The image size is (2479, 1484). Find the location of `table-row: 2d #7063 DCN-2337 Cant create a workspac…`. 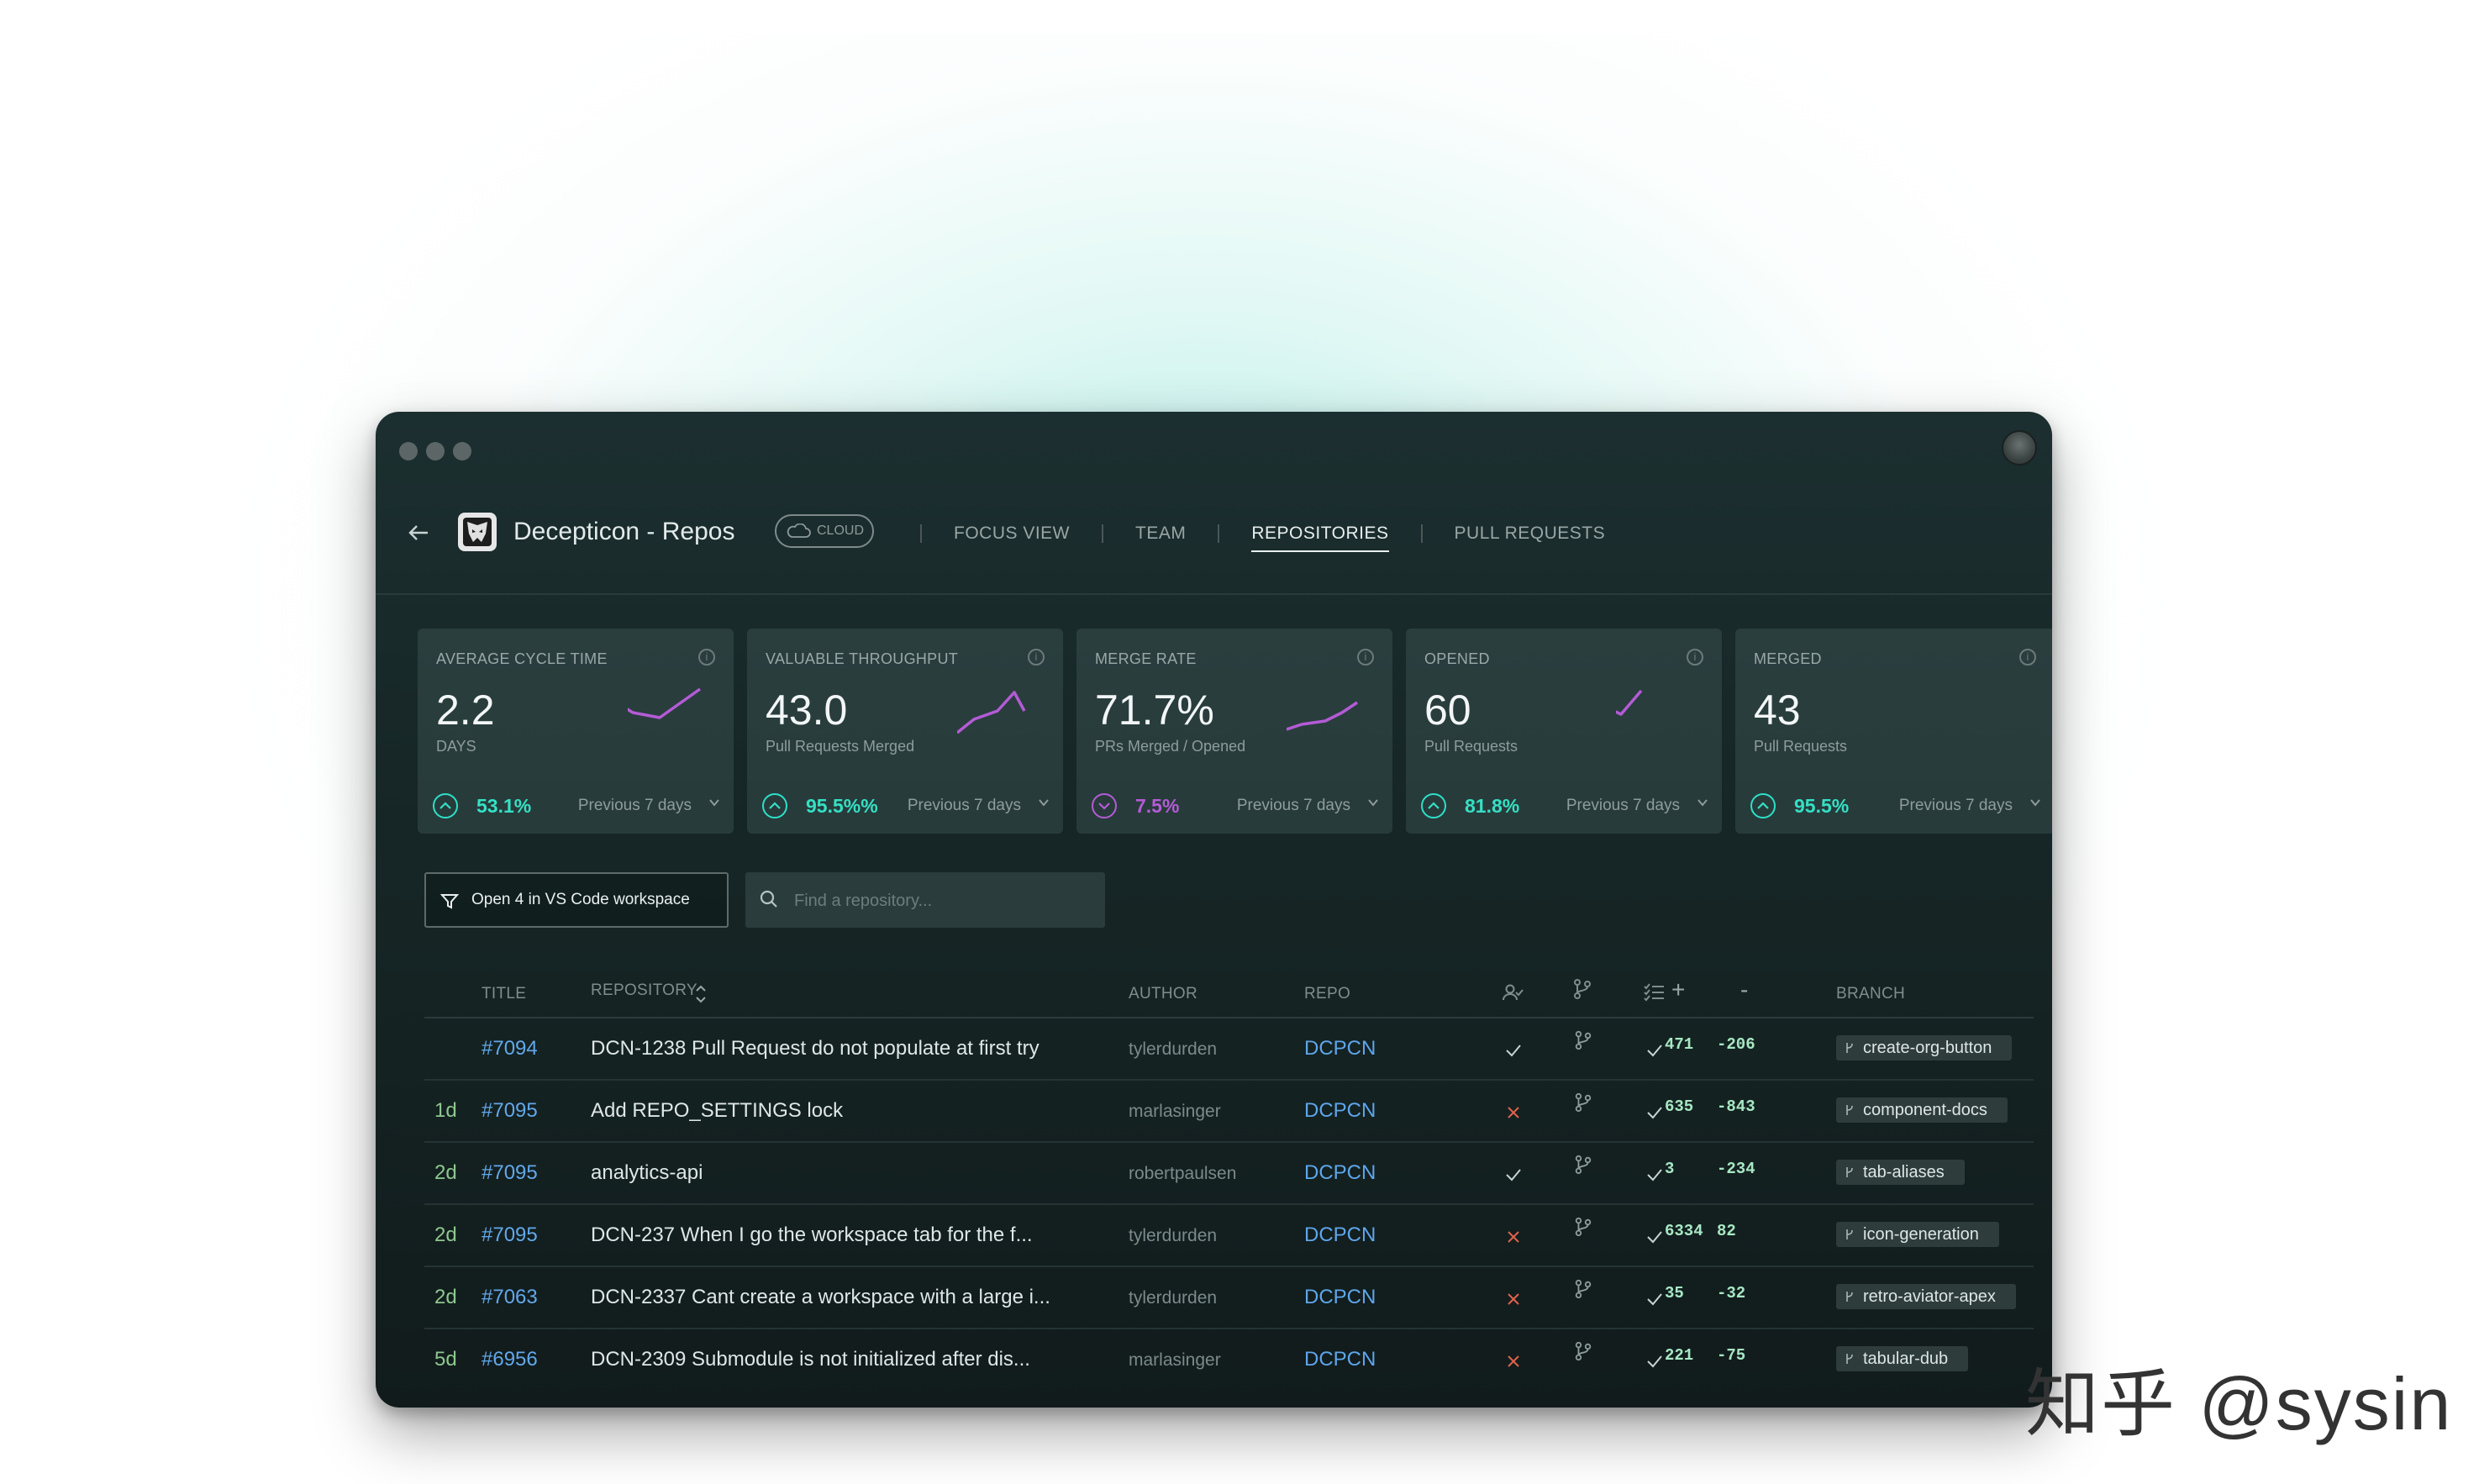

table-row: 2d #7063 DCN-2337 Cant create a workspac… is located at coordinates (1229, 1298).